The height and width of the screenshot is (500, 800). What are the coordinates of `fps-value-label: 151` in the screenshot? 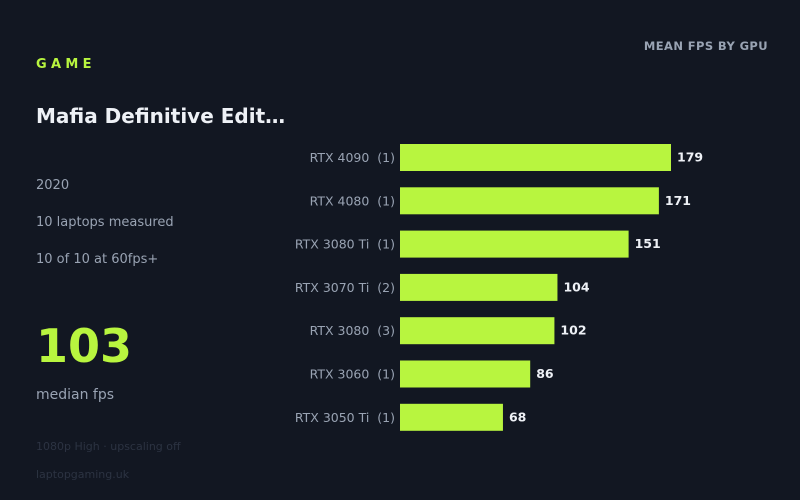 It's located at (648, 243).